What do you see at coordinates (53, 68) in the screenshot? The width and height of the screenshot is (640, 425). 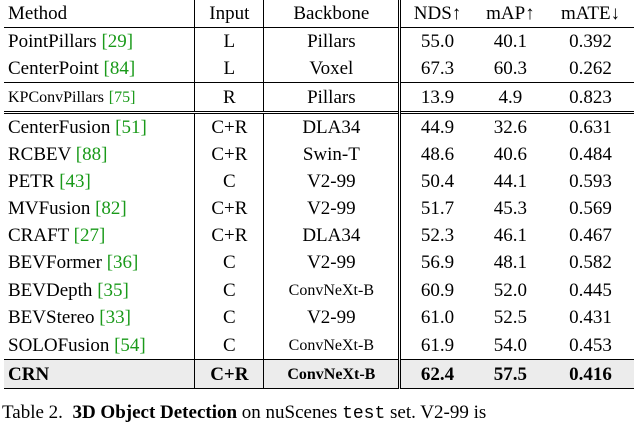 I see `method-name: CenterPoint` at bounding box center [53, 68].